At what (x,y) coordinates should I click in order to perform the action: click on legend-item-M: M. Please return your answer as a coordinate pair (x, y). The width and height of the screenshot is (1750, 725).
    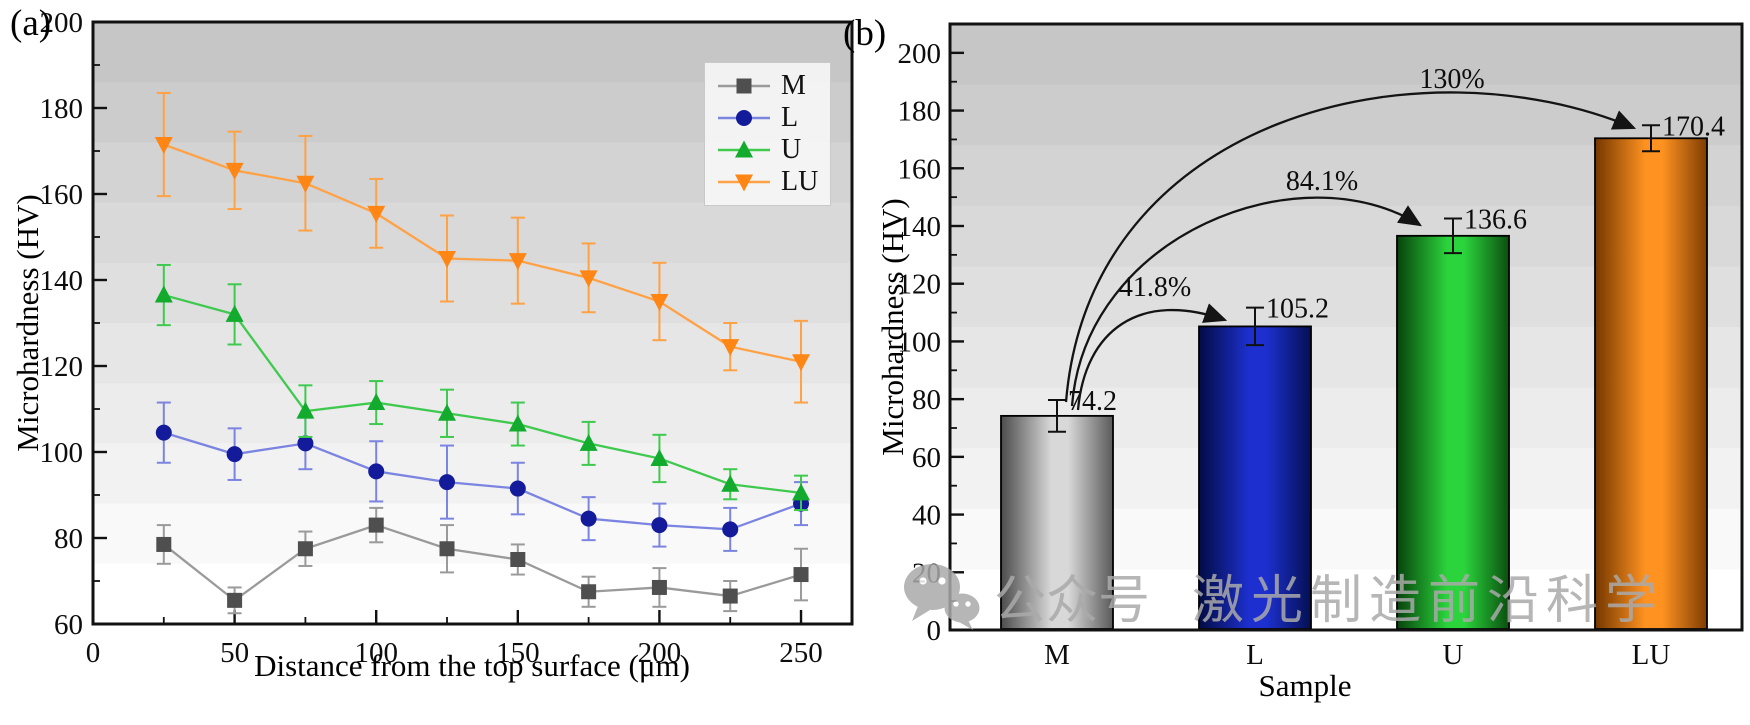
    Looking at the image, I should click on (767, 86).